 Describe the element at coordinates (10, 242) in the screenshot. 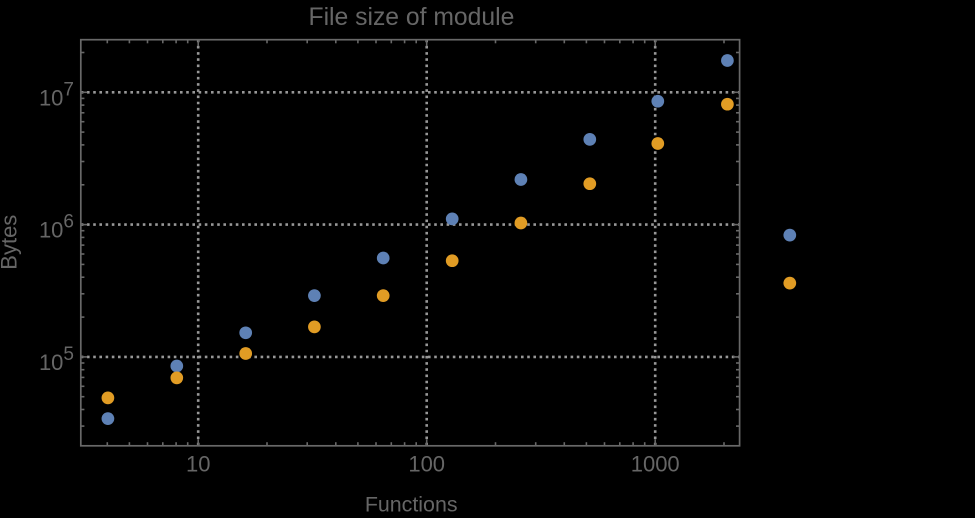

I see `svg-text: Bytes` at that location.